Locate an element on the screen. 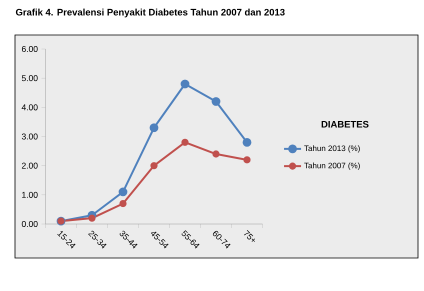  x-tick-label: 75+ is located at coordinates (249, 236).